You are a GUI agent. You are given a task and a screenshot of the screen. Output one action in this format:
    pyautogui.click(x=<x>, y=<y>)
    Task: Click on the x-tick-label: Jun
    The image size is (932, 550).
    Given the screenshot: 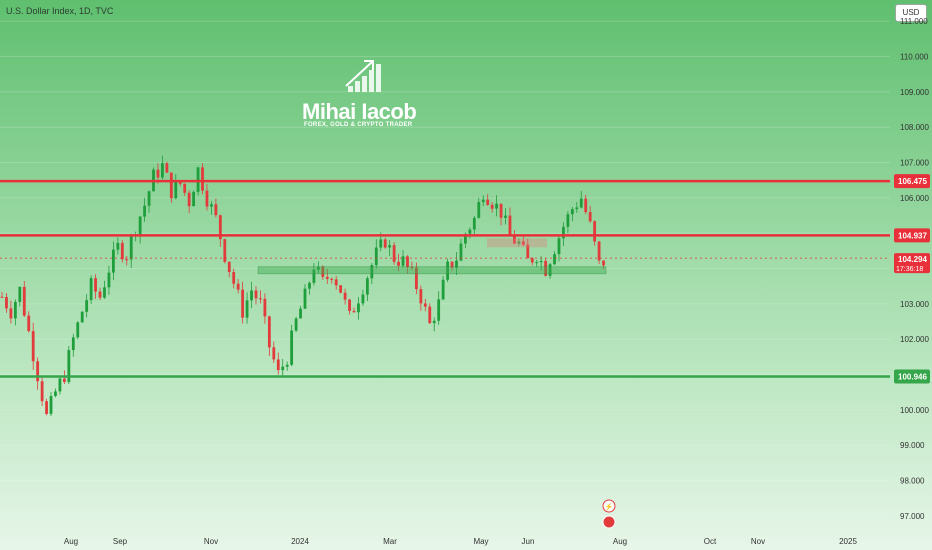 What is the action you would take?
    pyautogui.click(x=528, y=541)
    